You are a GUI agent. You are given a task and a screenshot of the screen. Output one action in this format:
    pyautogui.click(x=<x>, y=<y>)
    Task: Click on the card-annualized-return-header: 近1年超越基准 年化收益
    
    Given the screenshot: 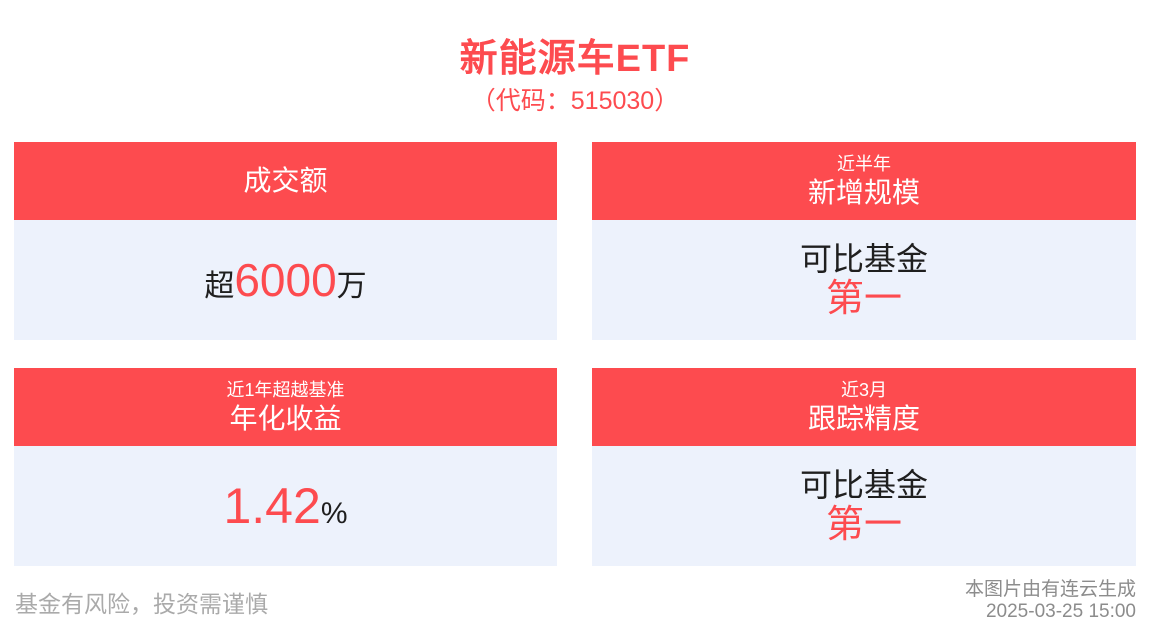 What is the action you would take?
    pyautogui.click(x=285, y=407)
    